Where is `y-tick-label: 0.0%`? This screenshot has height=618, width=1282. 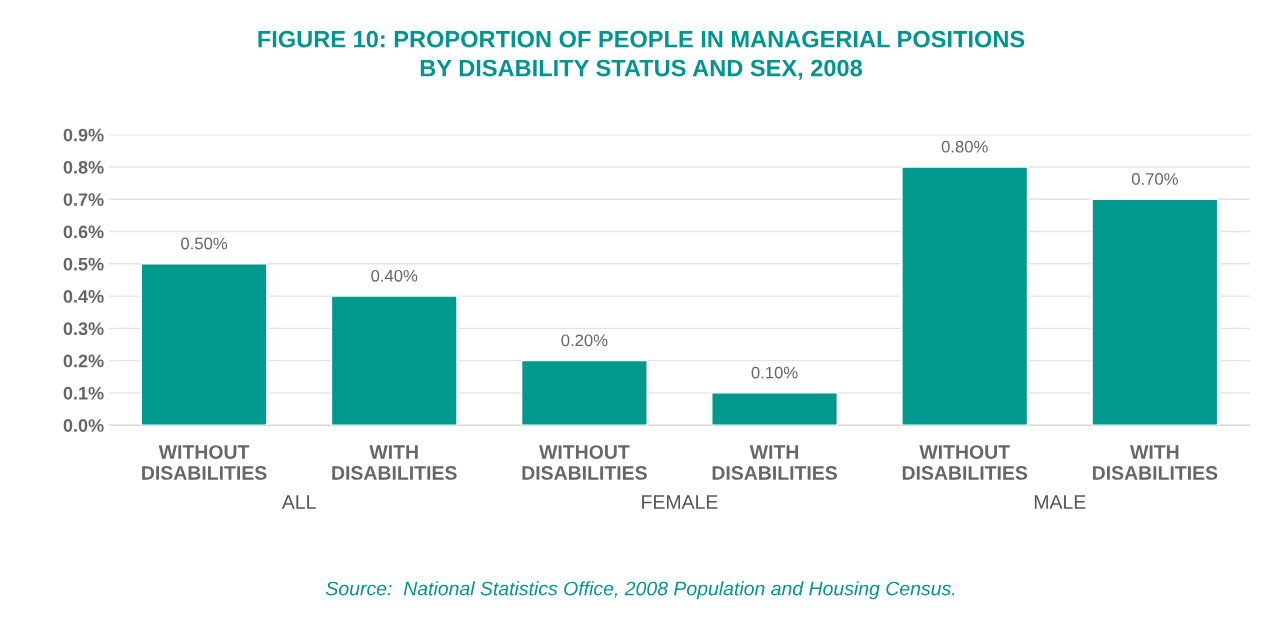 y-tick-label: 0.0% is located at coordinates (83, 425).